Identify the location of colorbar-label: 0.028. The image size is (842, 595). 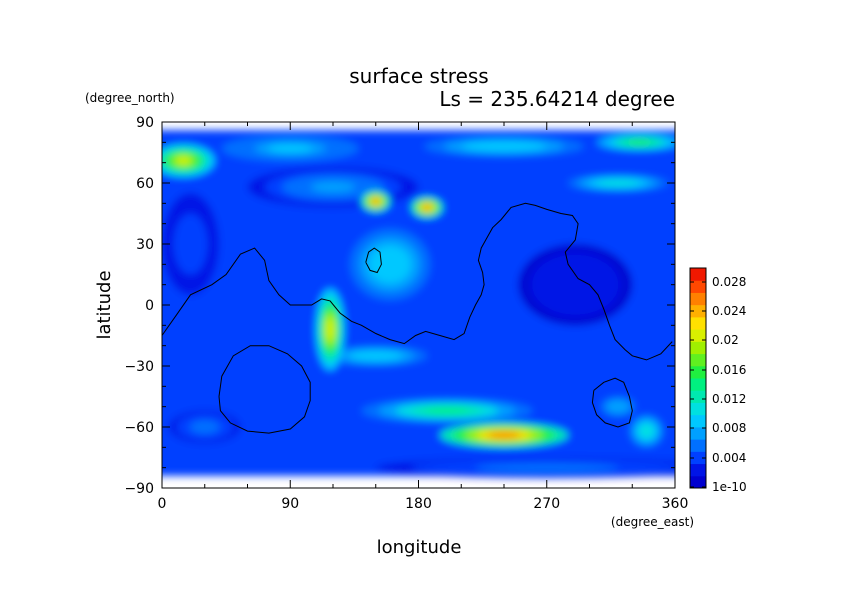
(729, 282).